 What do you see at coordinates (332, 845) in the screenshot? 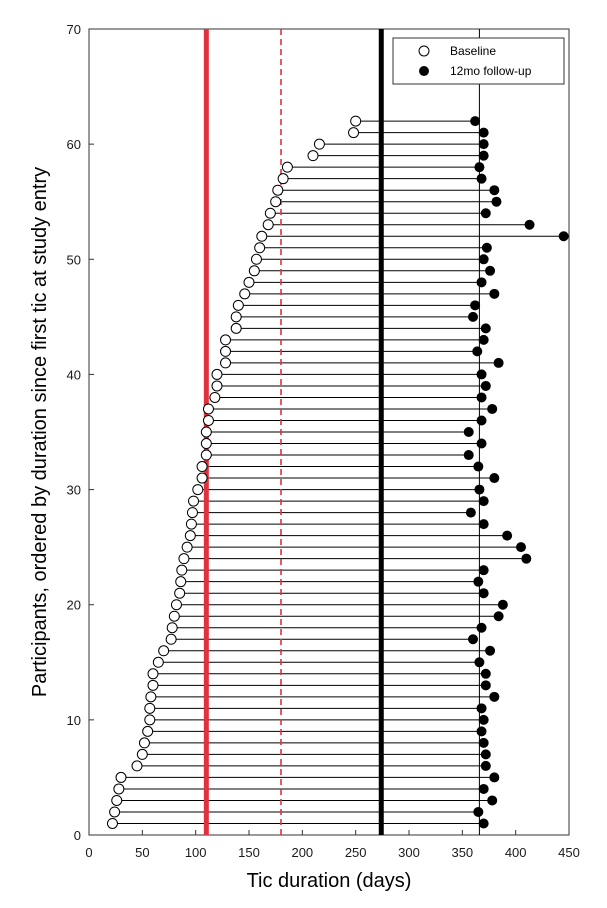
I see `x-axis: 0 50 100 150 200 250 300 350 400 450` at bounding box center [332, 845].